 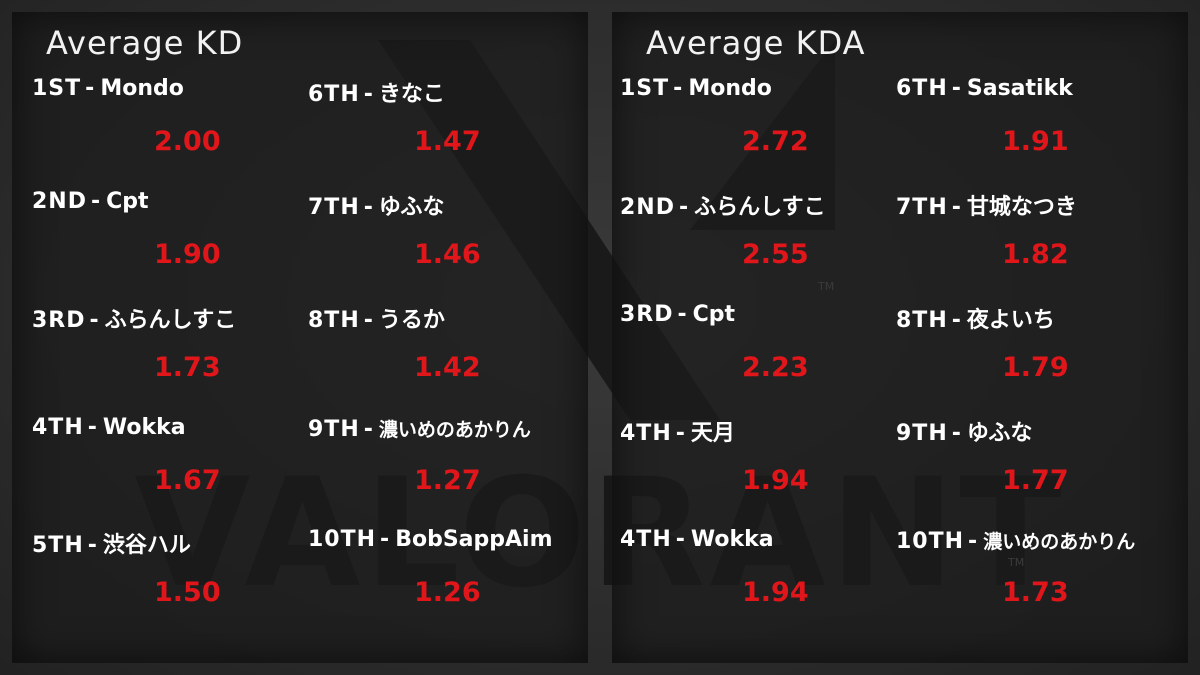 What do you see at coordinates (1010, 320) in the screenshot?
I see `player-name: 夜よいち` at bounding box center [1010, 320].